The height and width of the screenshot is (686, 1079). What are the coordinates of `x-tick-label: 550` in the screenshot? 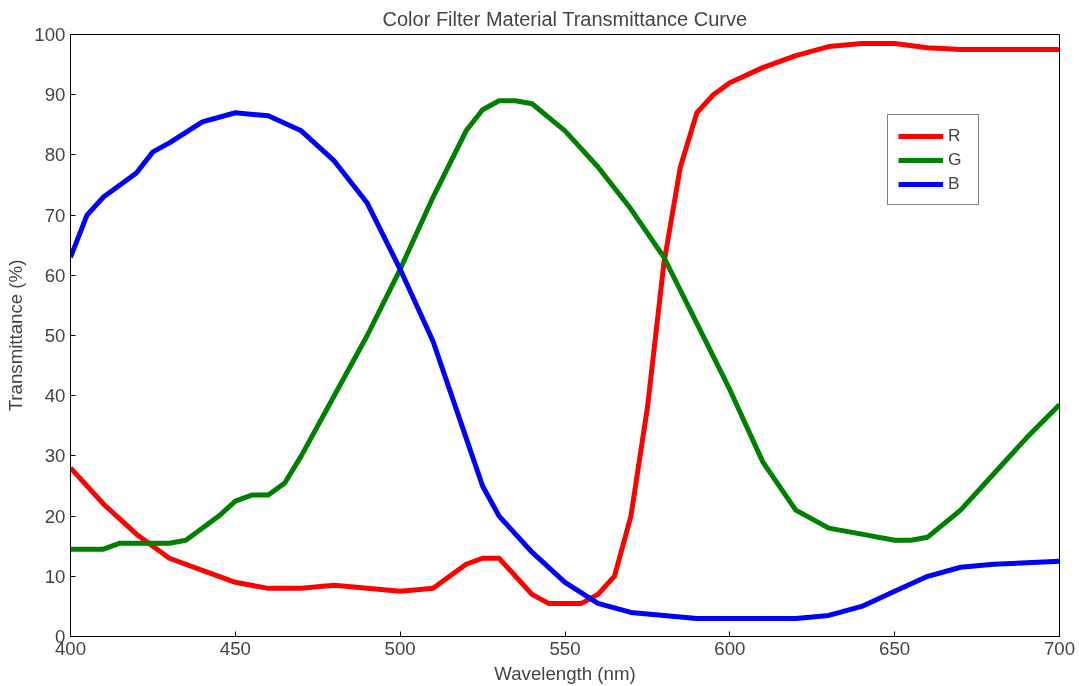 It's located at (565, 648).